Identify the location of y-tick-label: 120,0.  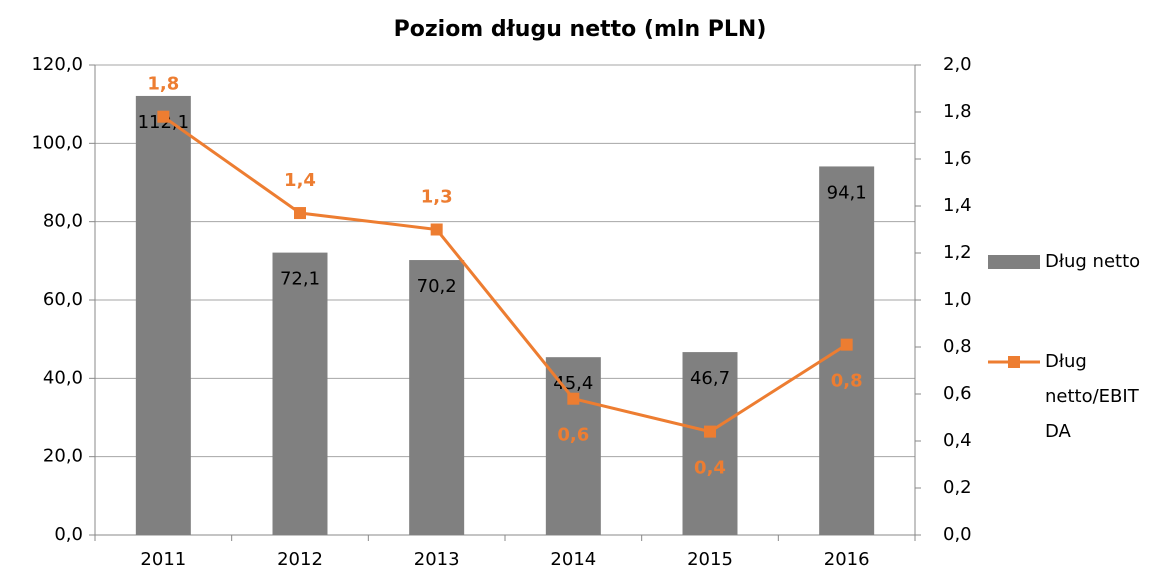
(57, 64).